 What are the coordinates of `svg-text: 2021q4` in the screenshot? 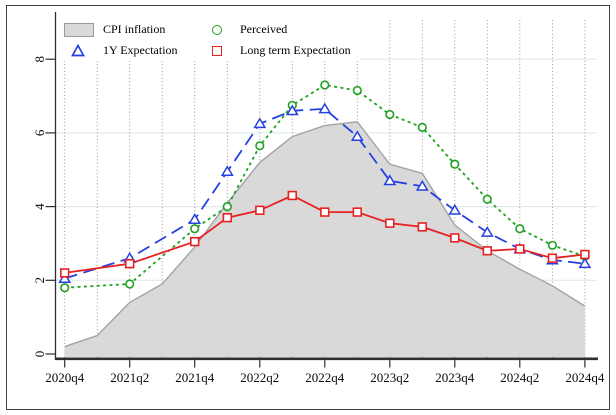 It's located at (195, 377).